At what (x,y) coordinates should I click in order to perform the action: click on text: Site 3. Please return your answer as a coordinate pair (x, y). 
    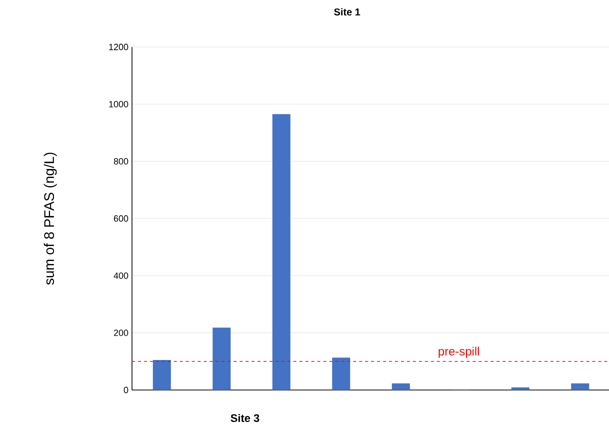
    Looking at the image, I should click on (245, 418).